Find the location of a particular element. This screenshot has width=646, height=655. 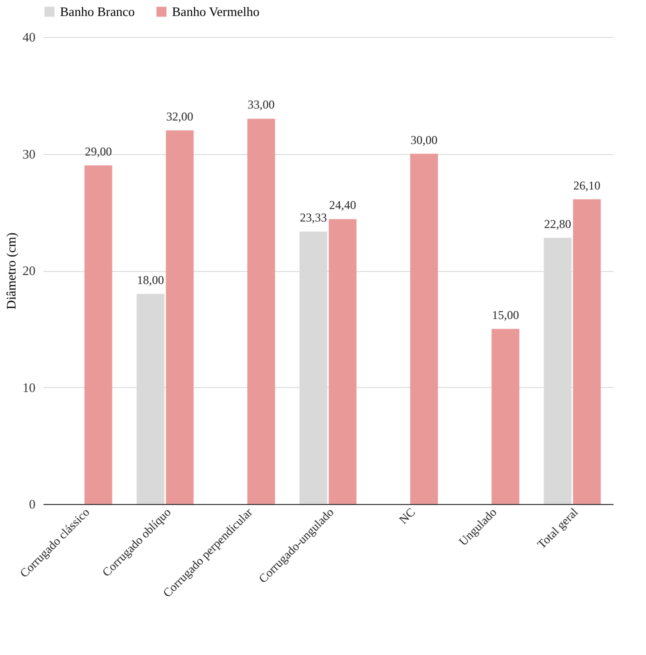

y-tick-label: 20 is located at coordinates (29, 270).